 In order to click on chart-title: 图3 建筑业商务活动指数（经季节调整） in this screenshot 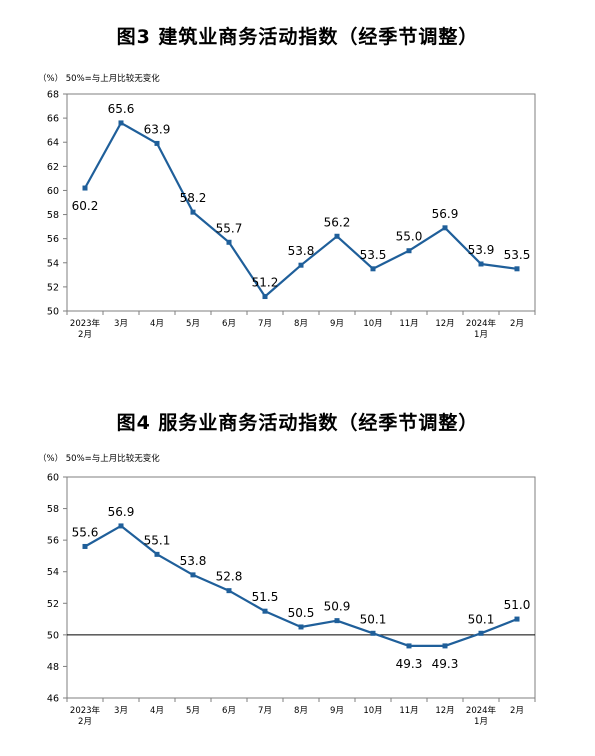, I will do `click(297, 37)`.